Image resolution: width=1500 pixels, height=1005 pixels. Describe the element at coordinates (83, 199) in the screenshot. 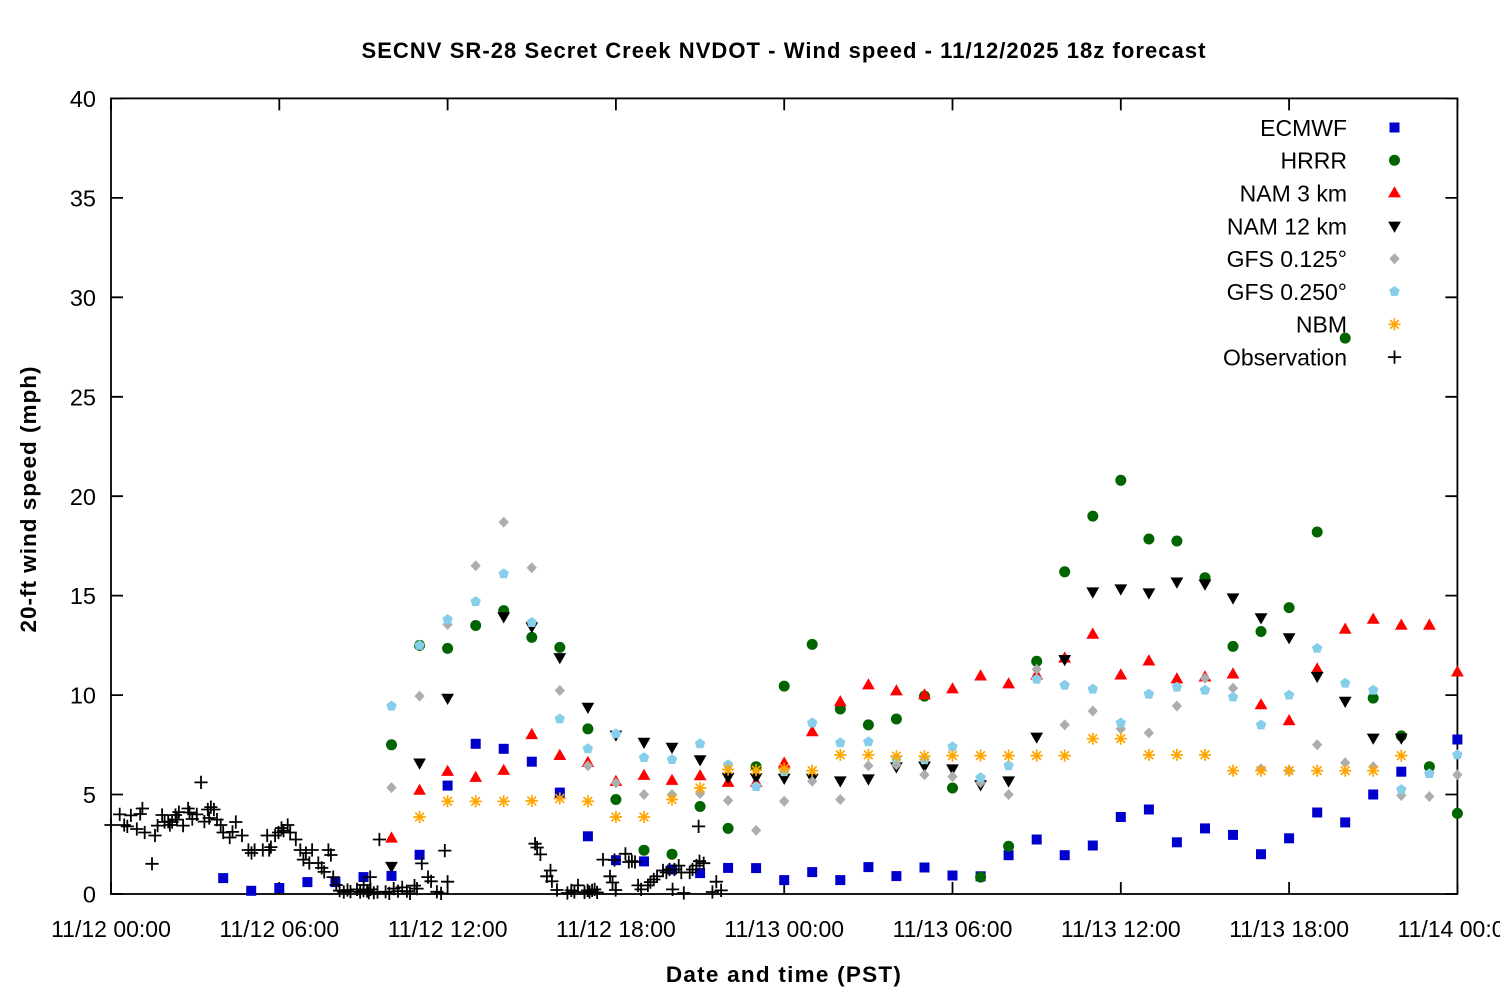

I see `svg-text: 35` at that location.